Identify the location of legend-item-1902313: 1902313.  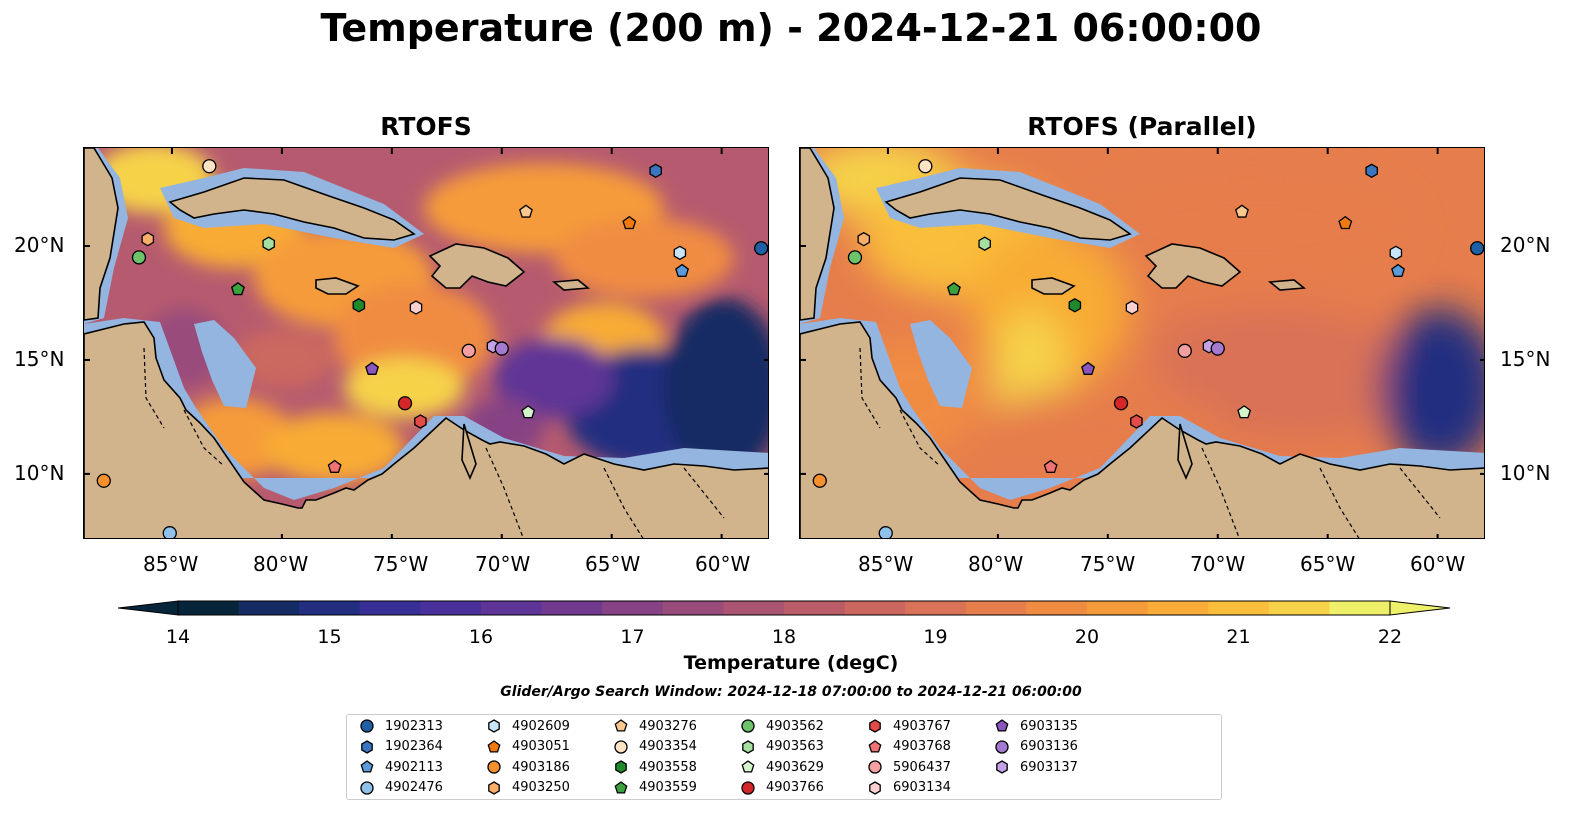
(401, 726).